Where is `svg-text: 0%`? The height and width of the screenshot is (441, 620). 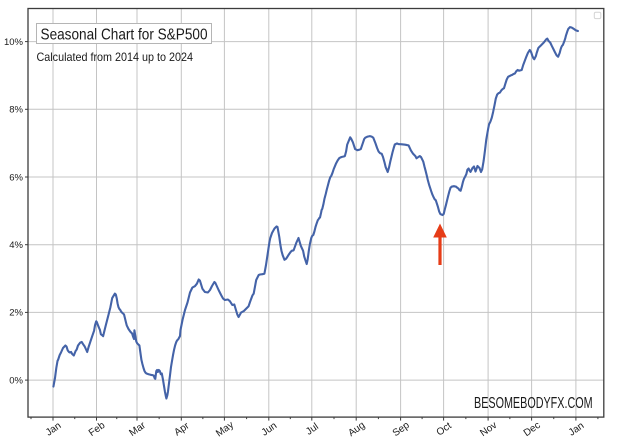
svg-text: 0% is located at coordinates (16, 380).